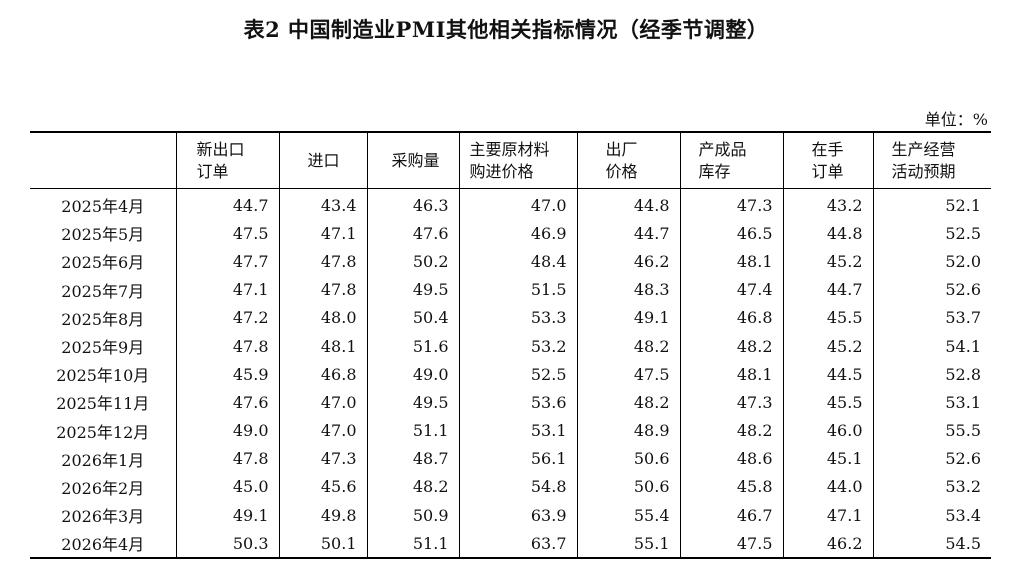 Image resolution: width=1012 pixels, height=565 pixels. I want to click on row-month-cell: 2025年4月, so click(103, 207).